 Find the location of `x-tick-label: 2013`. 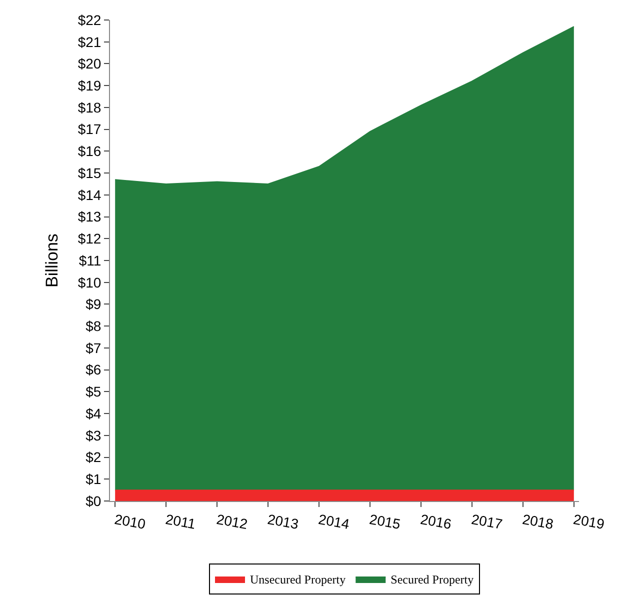

x-tick-label: 2013 is located at coordinates (283, 521).